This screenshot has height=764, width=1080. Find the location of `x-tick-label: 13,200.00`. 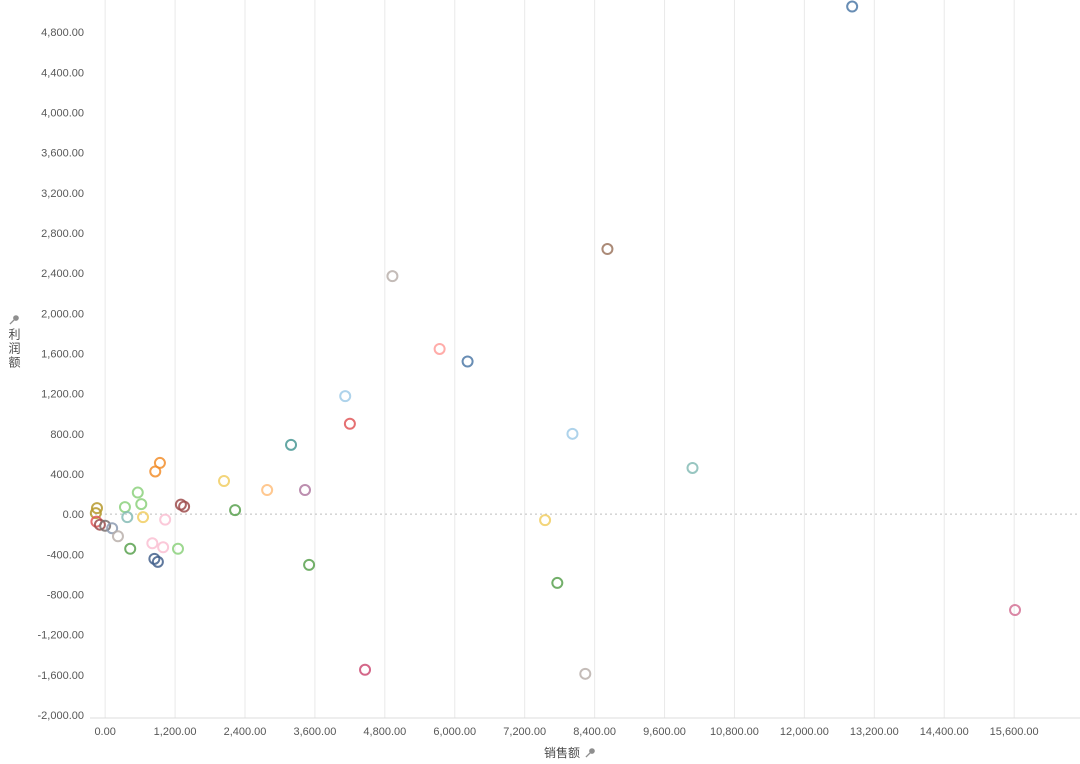

x-tick-label: 13,200.00 is located at coordinates (874, 732).